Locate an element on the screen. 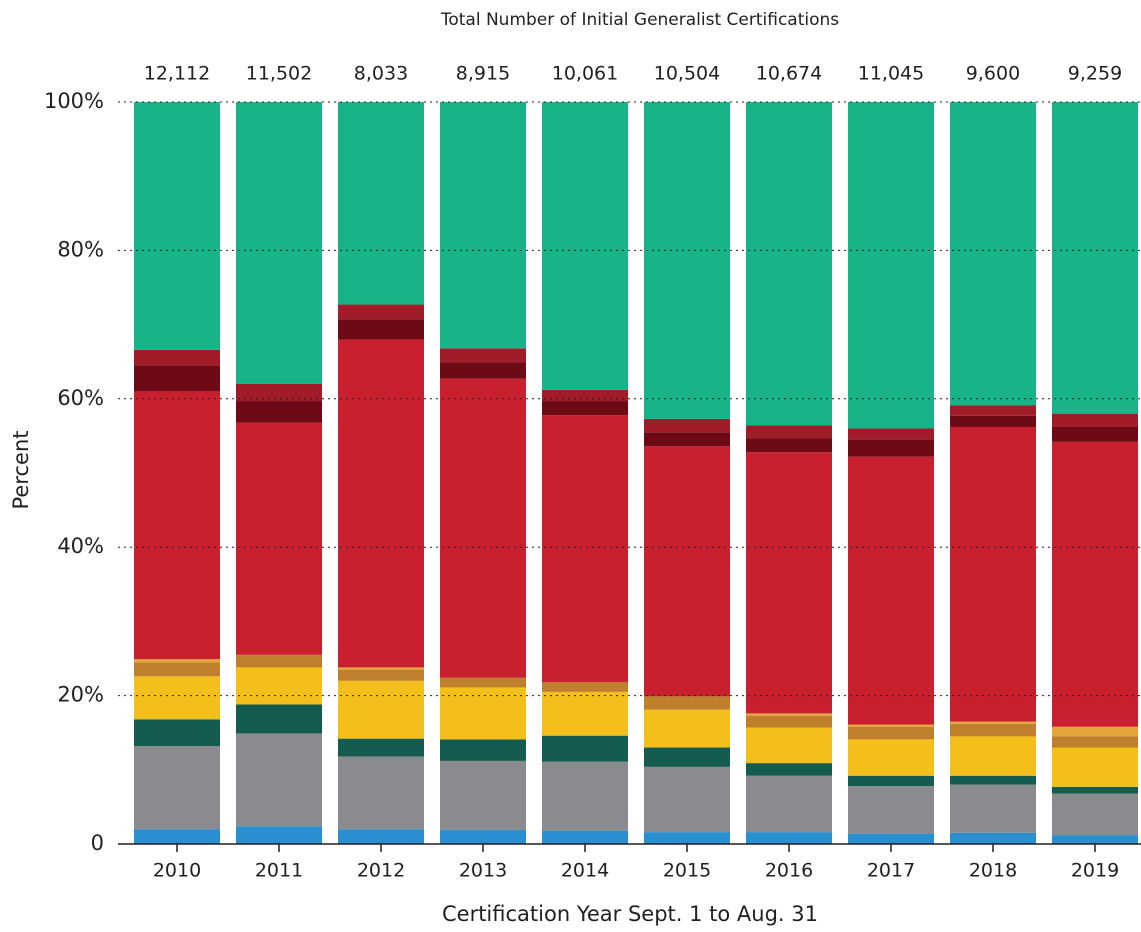  total-label: 11,502 is located at coordinates (279, 74).